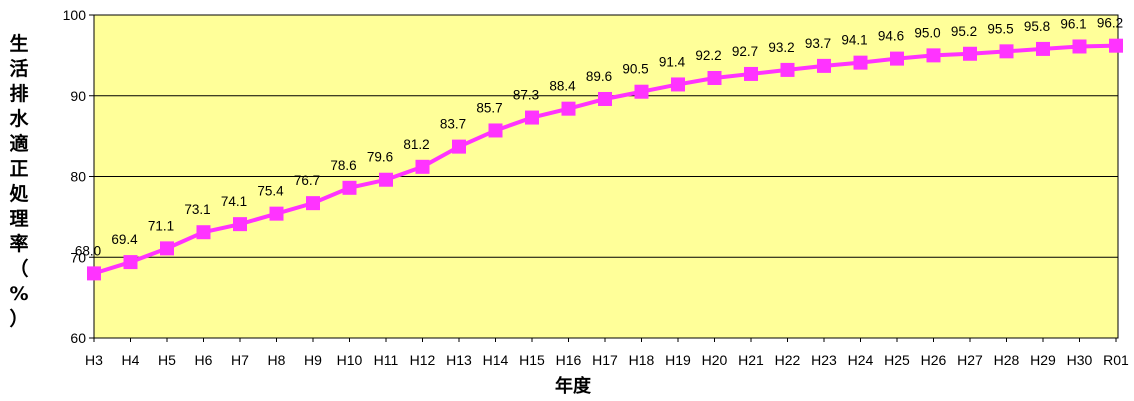 The width and height of the screenshot is (1134, 401). I want to click on y-tick-label: 90, so click(78, 96).